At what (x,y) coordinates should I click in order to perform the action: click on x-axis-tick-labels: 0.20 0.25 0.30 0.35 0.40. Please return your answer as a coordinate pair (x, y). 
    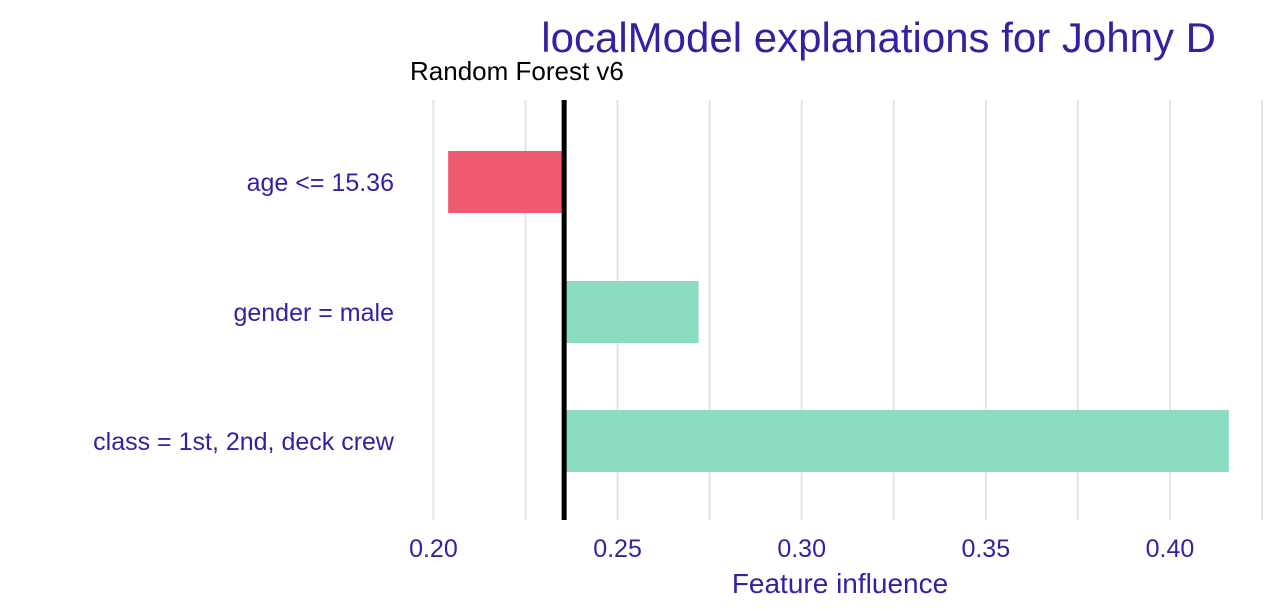
    Looking at the image, I should click on (801, 549).